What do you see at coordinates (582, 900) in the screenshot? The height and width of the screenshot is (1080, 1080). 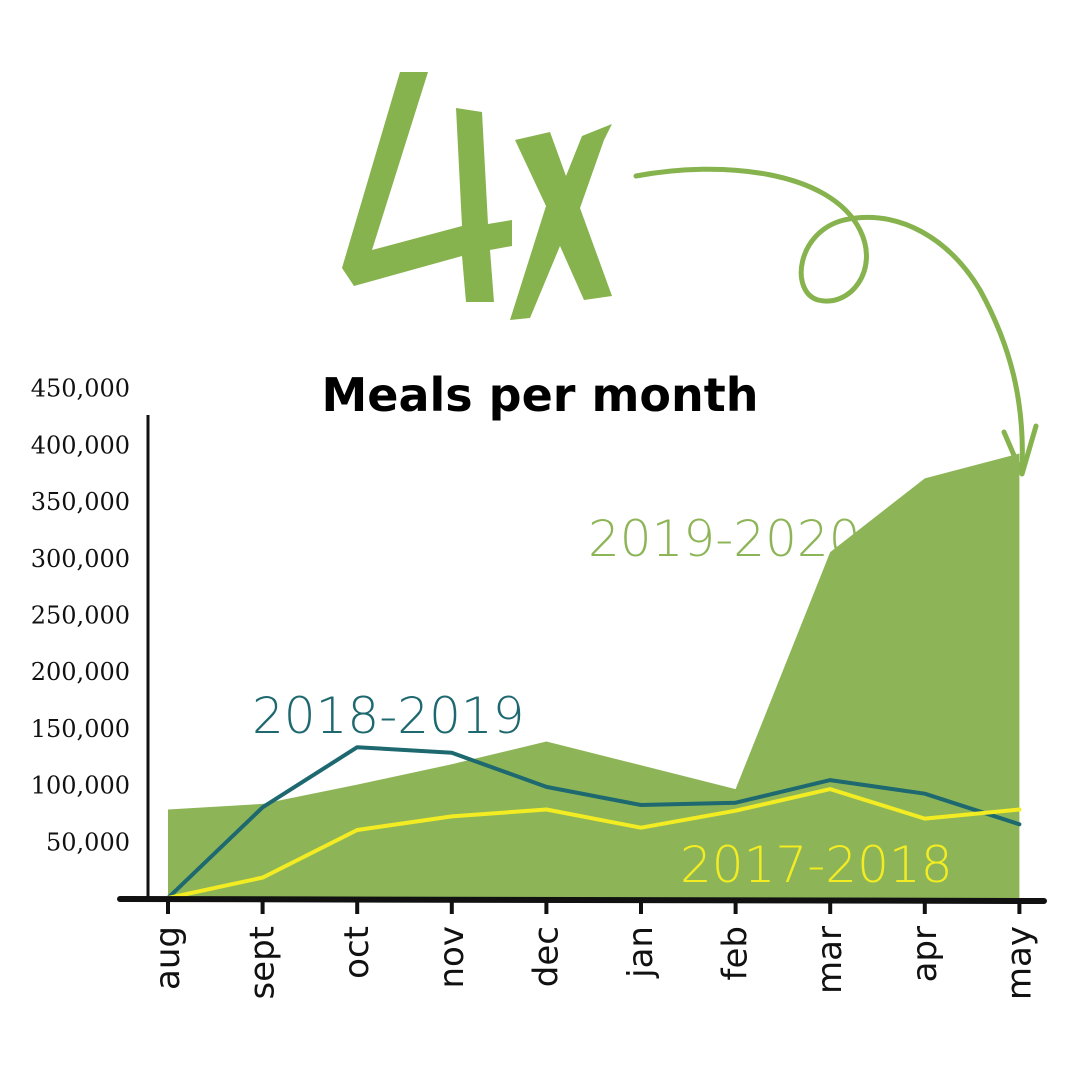 I see `x-axis` at bounding box center [582, 900].